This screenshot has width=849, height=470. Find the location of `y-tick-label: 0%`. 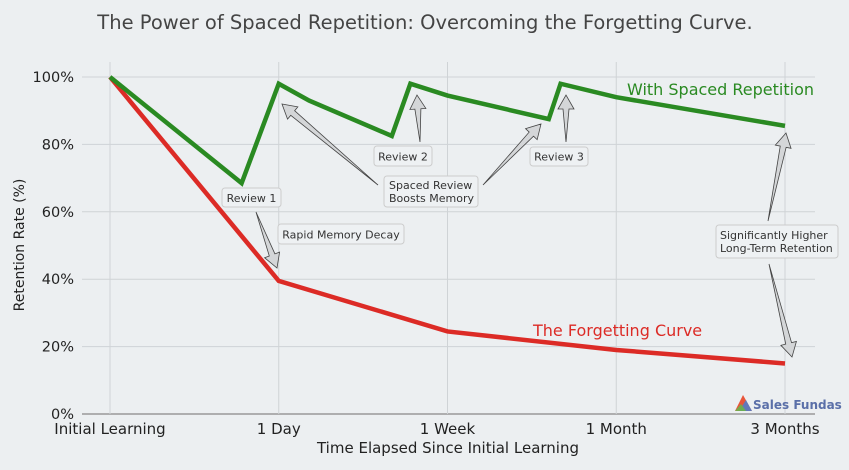

y-tick-label: 0% is located at coordinates (62, 415).